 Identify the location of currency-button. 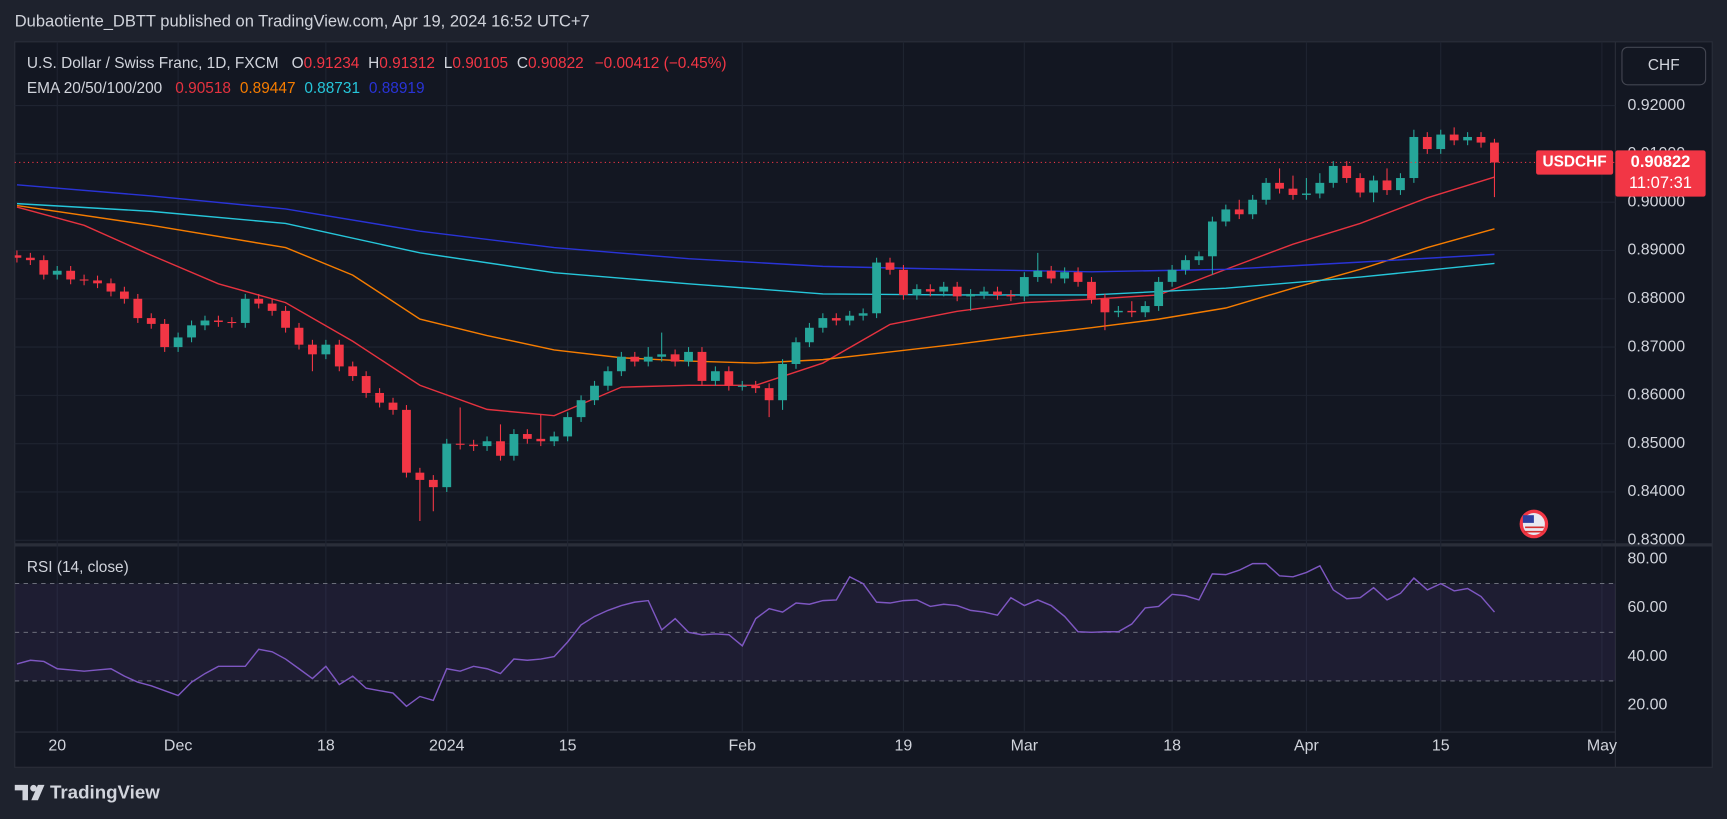
(1664, 66).